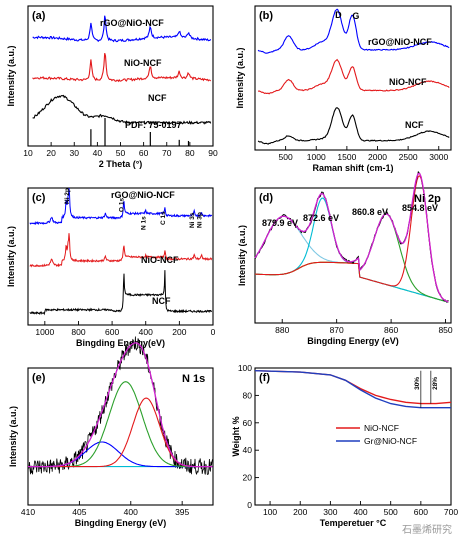 Image resolution: width=458 pixels, height=538 pixels. Describe the element at coordinates (266, 16) in the screenshot. I see `panel-label: (b)` at that location.